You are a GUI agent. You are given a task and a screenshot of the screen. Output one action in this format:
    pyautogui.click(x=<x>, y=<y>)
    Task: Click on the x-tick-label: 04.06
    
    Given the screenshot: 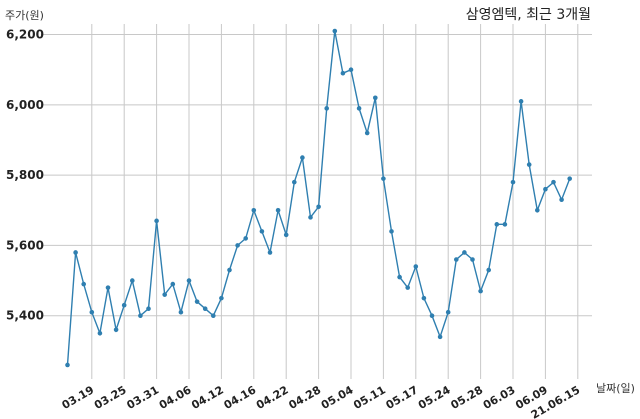 What is the action you would take?
    pyautogui.click(x=175, y=397)
    